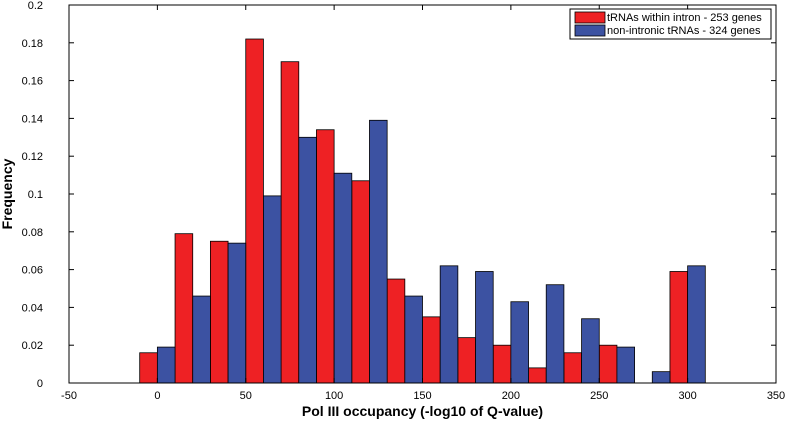 The image size is (790, 428). I want to click on y-tick-label: 0.06, so click(32, 271).